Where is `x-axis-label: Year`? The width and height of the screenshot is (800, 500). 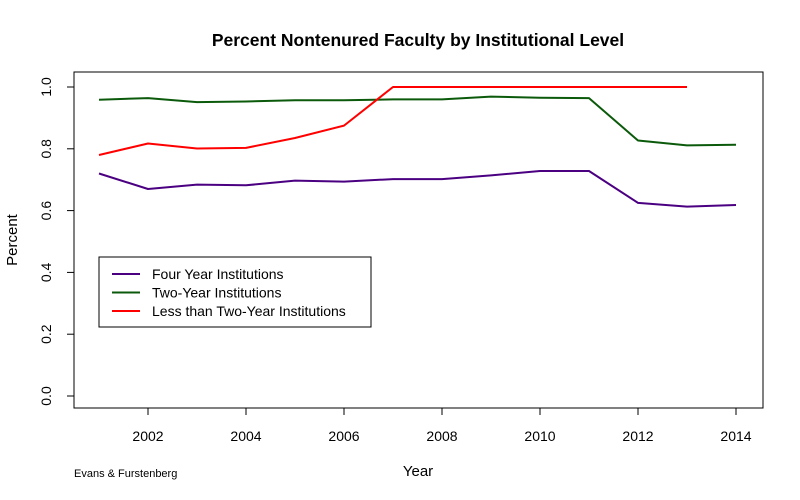
x-axis-label: Year is located at coordinates (418, 471).